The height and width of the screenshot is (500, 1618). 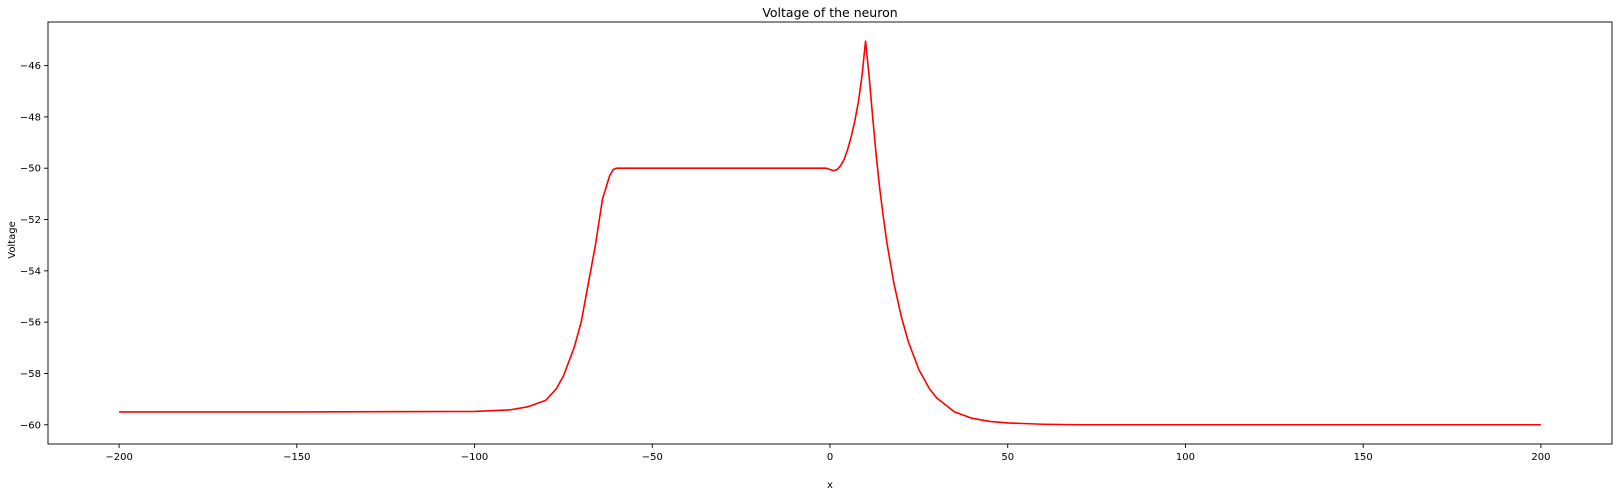 I want to click on y-tick-label: −50, so click(x=30, y=169).